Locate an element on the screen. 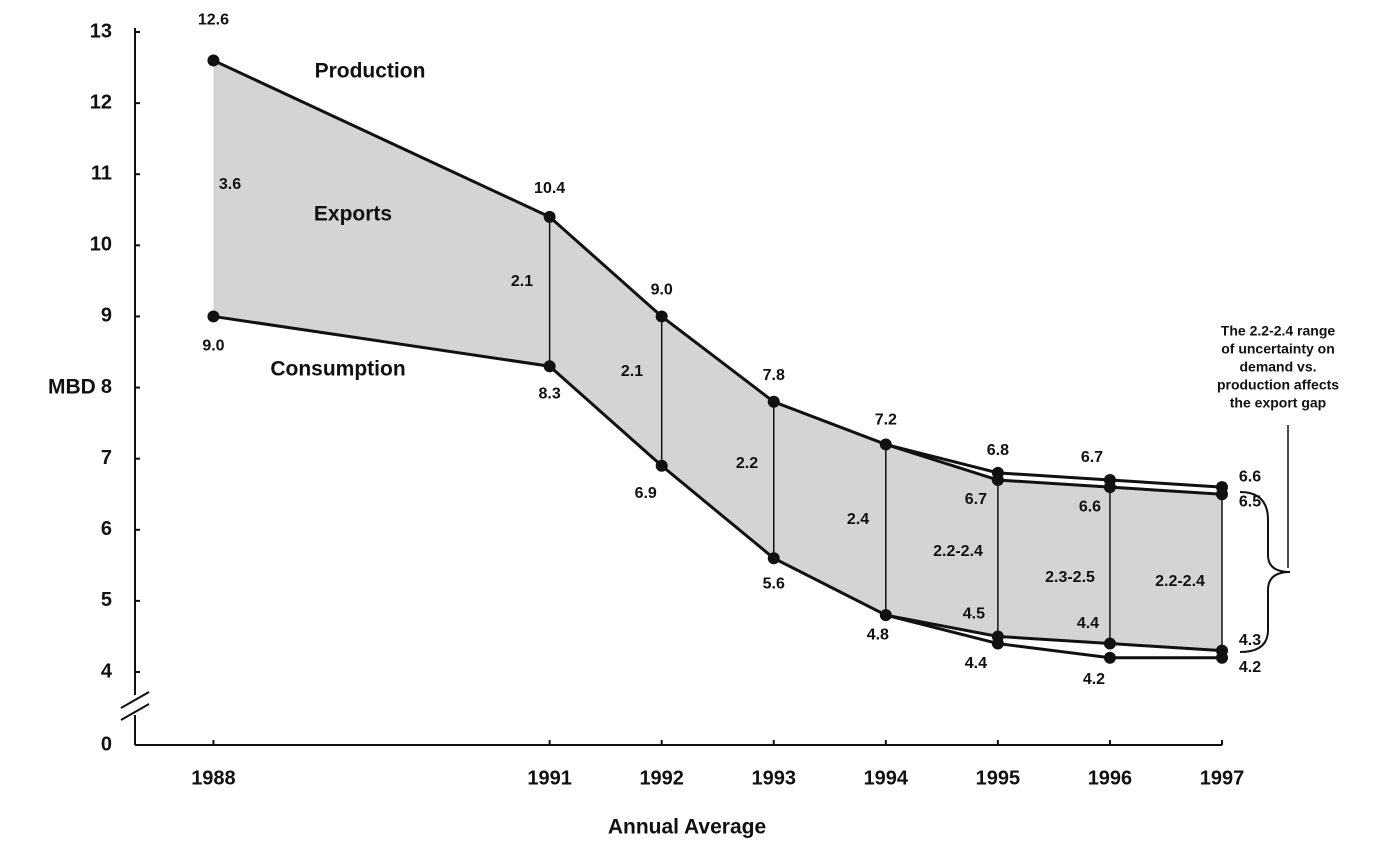 The width and height of the screenshot is (1388, 845). gap-label: 3.6 is located at coordinates (230, 184).